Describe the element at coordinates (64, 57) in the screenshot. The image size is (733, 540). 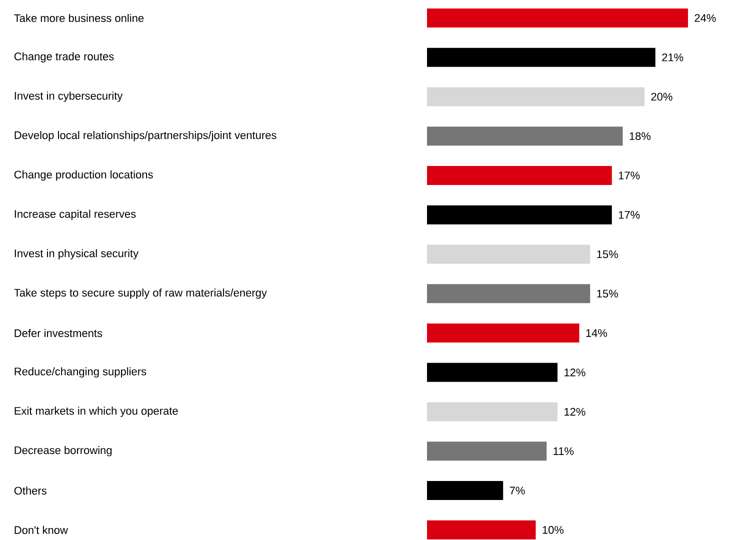
I see `y-tick-label: Change trade routes` at that location.